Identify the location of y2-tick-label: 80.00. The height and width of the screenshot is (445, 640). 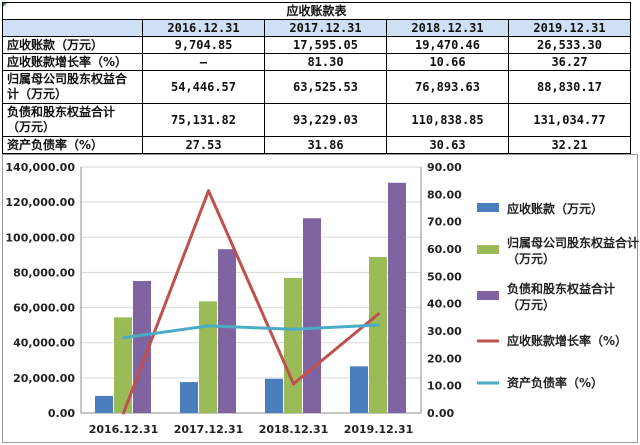
(444, 194).